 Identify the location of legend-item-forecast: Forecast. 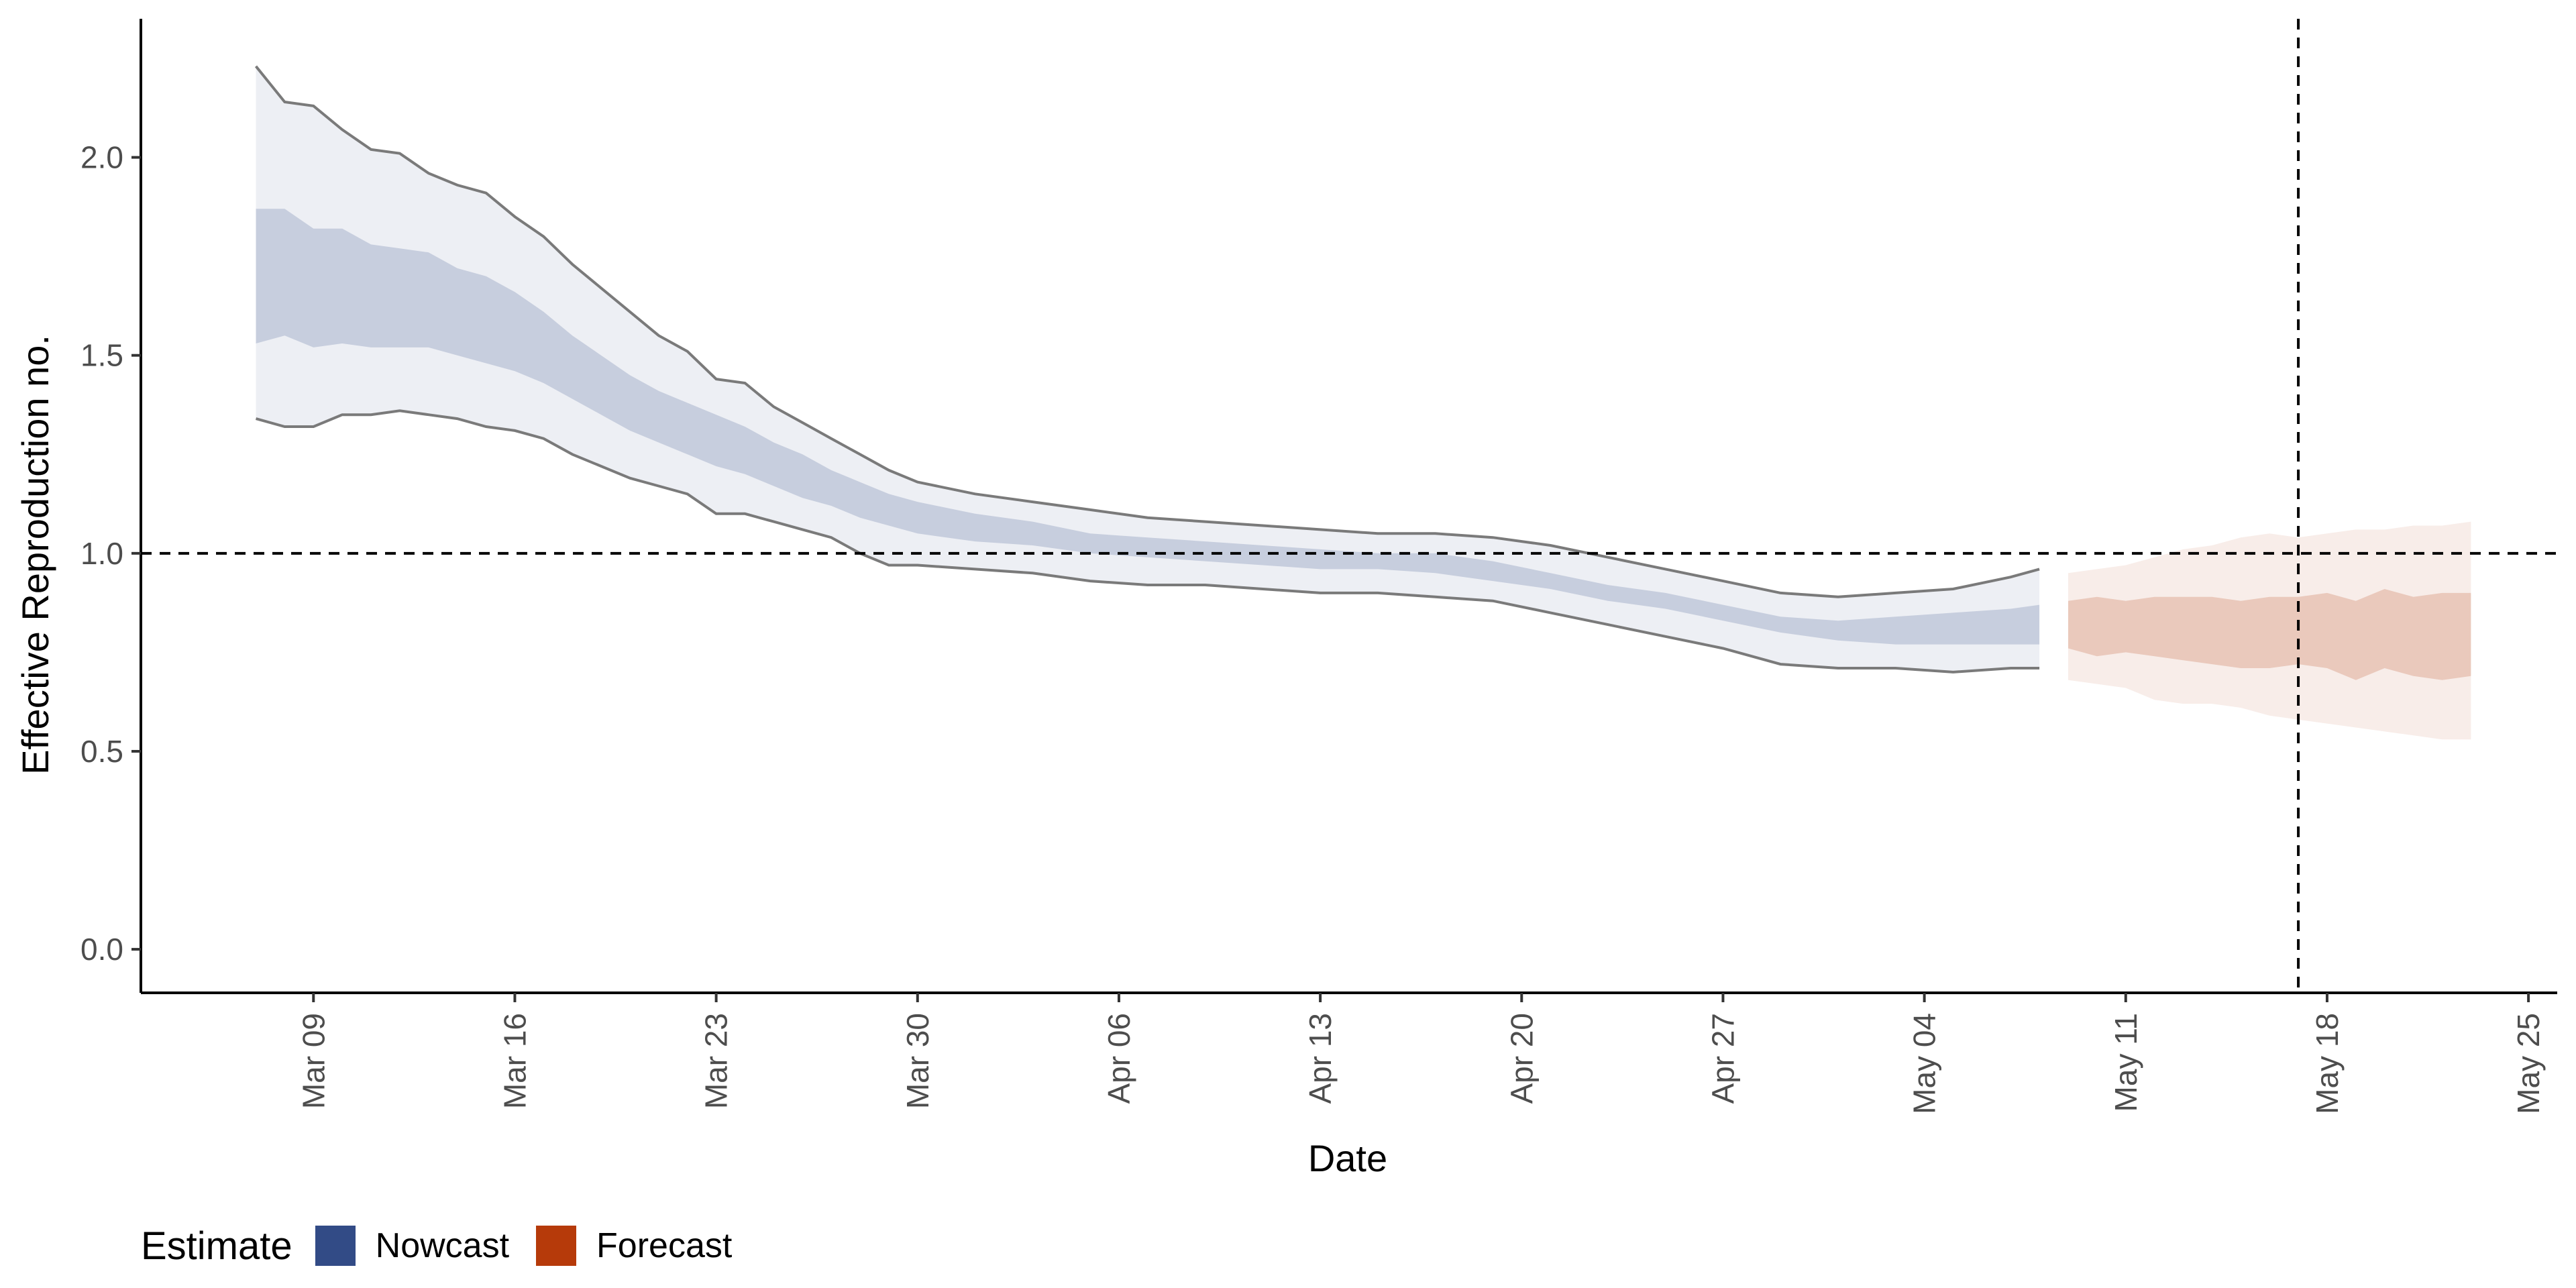
(634, 1246).